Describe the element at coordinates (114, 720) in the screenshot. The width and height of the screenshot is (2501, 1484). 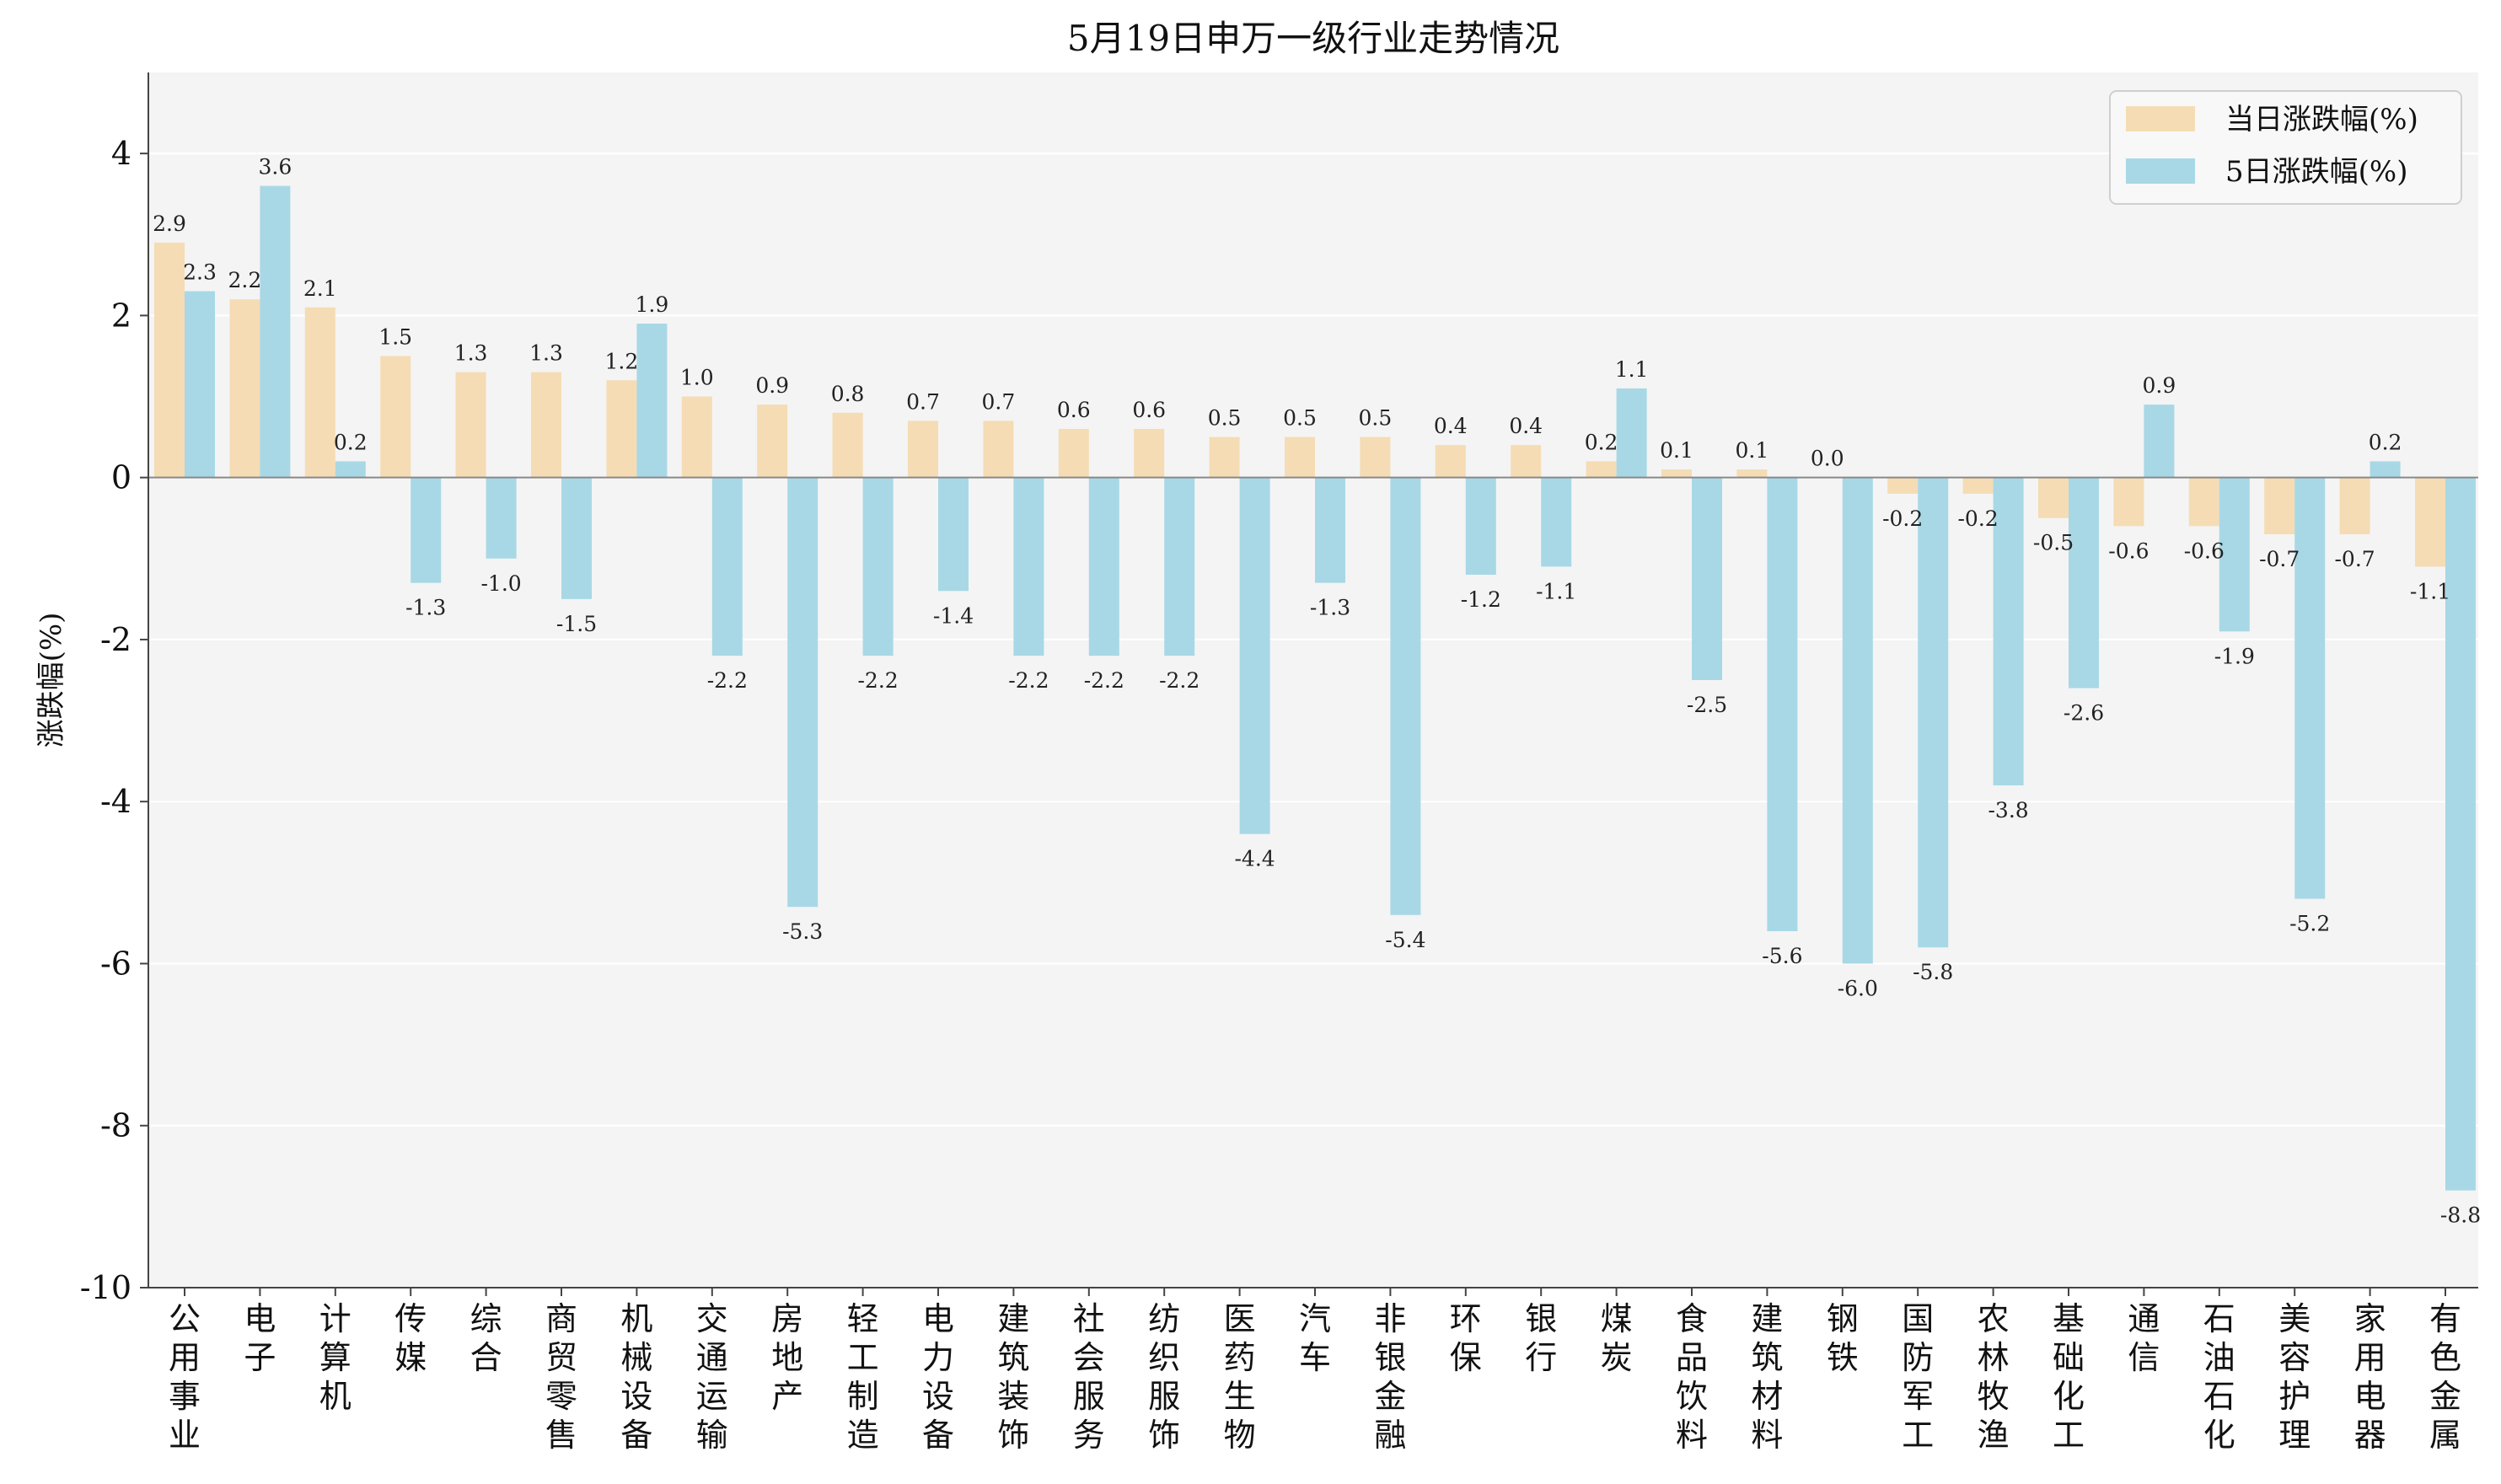
I see `y-axis-ticks: 4 2 0 -2 -4 -6 -8 -10` at that location.